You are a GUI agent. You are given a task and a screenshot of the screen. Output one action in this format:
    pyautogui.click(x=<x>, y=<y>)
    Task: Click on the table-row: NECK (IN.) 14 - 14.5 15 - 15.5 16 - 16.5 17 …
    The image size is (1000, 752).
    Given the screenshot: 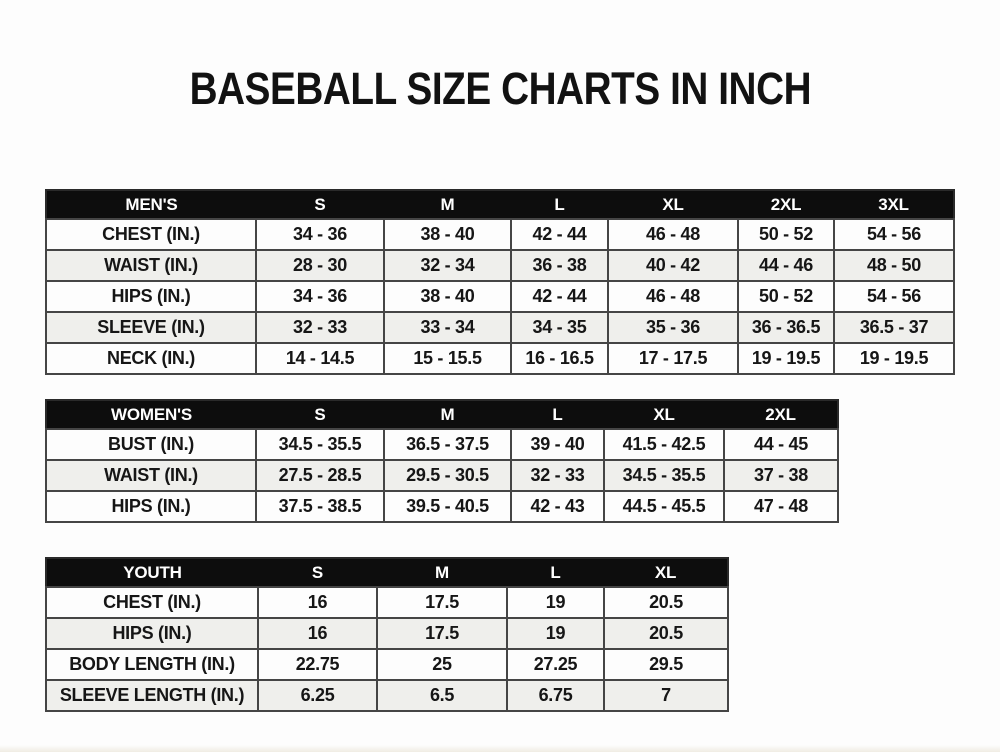 What is the action you would take?
    pyautogui.click(x=500, y=358)
    